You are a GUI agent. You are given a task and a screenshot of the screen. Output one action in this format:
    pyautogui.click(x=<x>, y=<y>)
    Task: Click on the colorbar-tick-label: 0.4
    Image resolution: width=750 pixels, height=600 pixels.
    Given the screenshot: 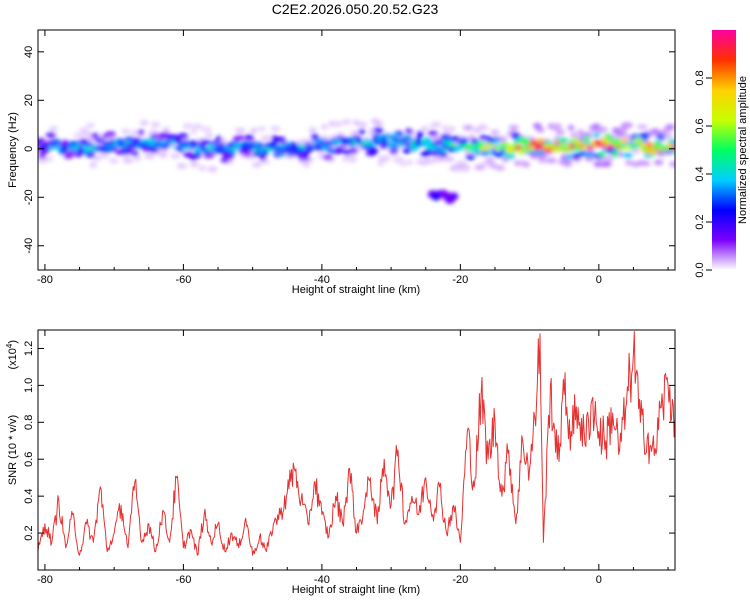 What is the action you would take?
    pyautogui.click(x=700, y=173)
    